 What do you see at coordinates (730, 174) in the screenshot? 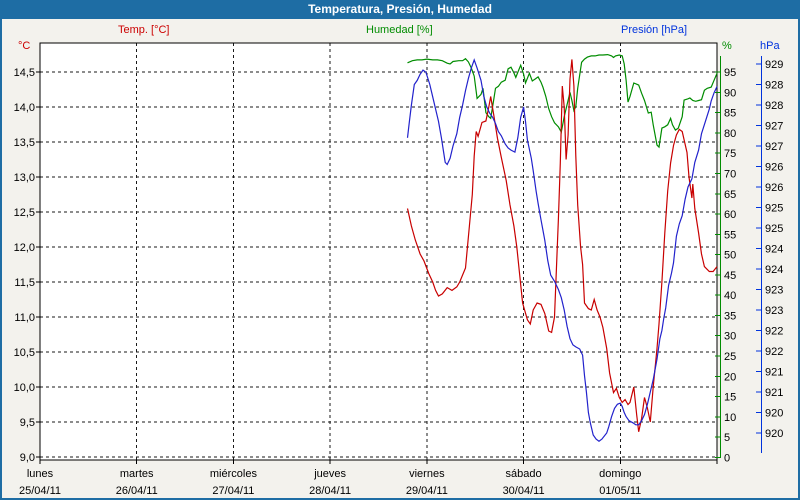
I see `humidity-axis-tick-label: 70` at bounding box center [730, 174].